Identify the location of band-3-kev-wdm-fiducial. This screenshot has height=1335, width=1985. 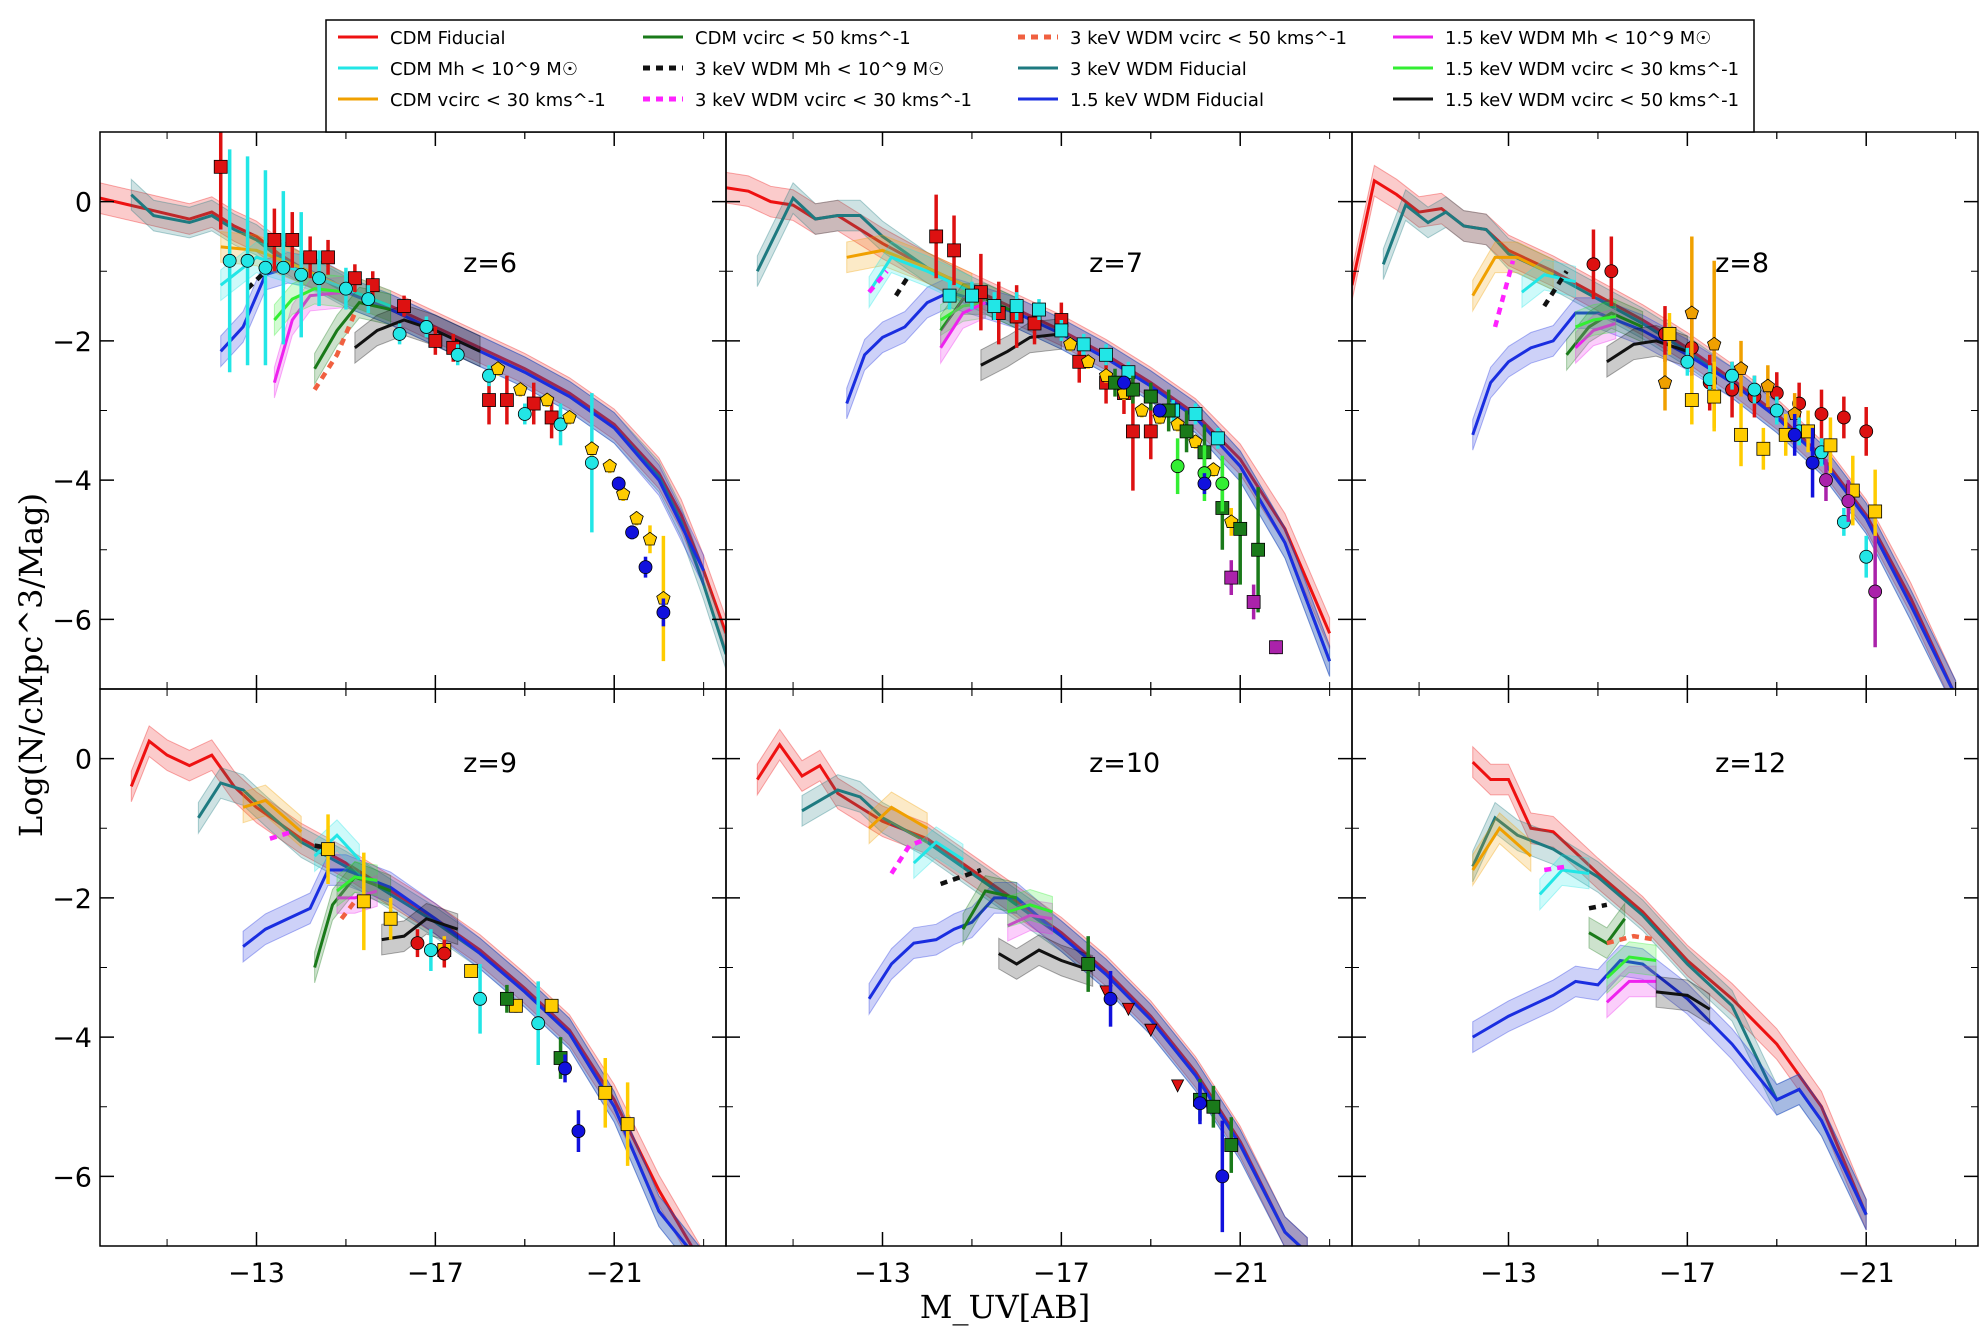
(1669, 438).